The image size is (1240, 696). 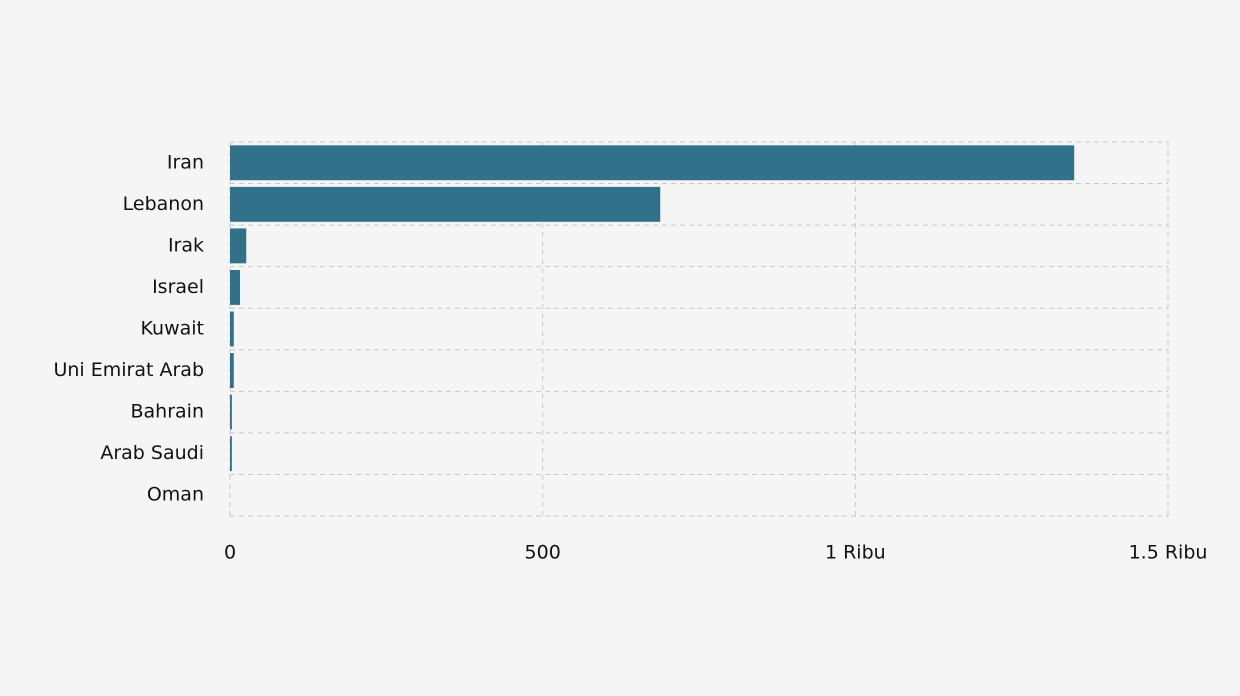 What do you see at coordinates (163, 204) in the screenshot?
I see `y-tick-label: Lebanon` at bounding box center [163, 204].